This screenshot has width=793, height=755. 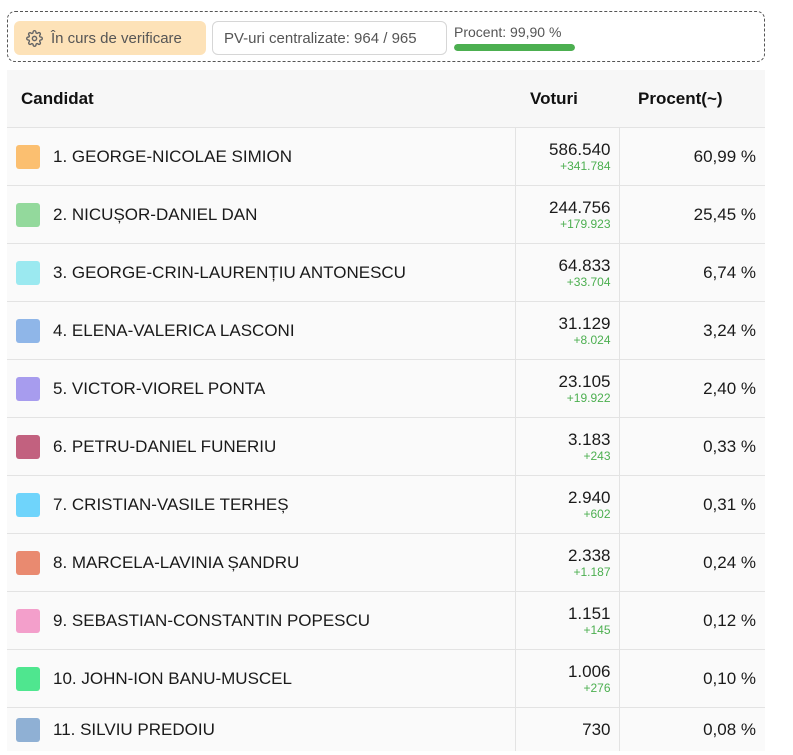 I want to click on percent-progress-label: Procent: 99,90 %, so click(x=508, y=32).